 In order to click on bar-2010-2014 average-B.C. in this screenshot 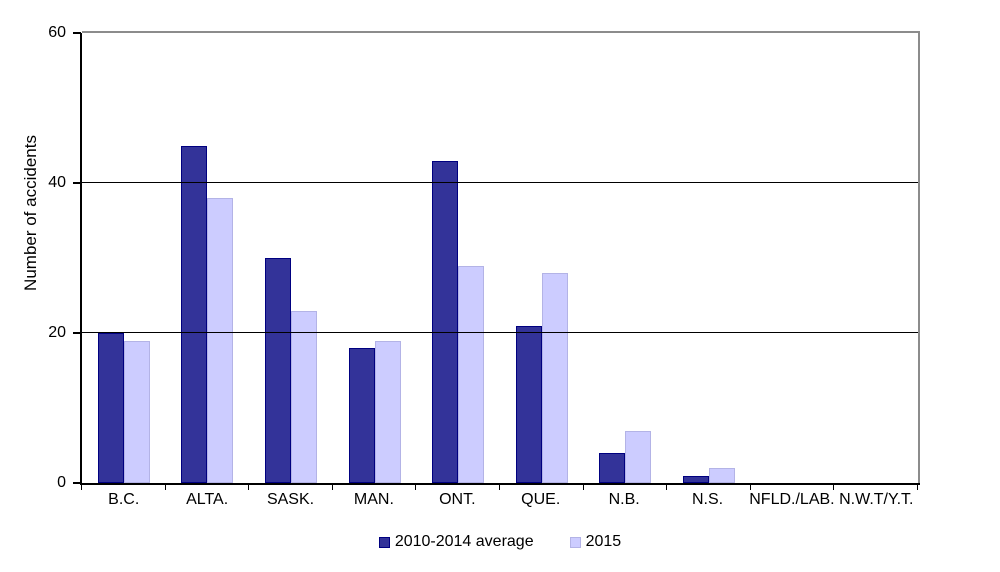, I will do `click(110, 408)`.